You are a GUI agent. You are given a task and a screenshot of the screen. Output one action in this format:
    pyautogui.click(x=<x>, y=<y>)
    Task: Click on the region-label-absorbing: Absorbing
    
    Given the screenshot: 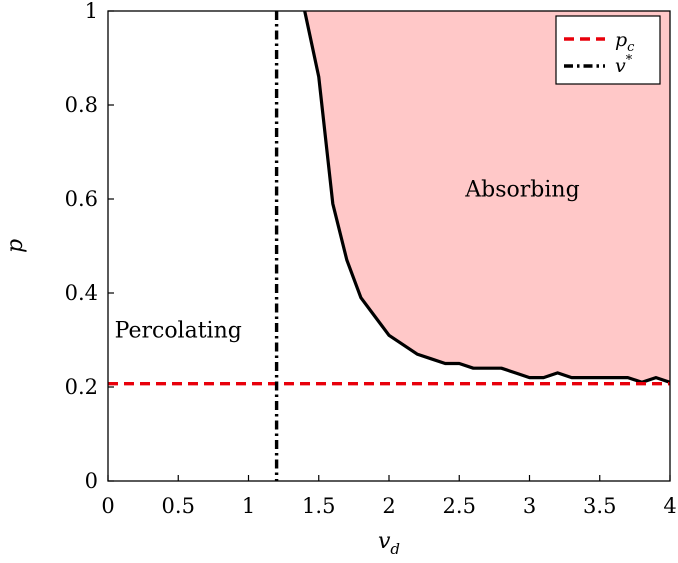 What is the action you would take?
    pyautogui.click(x=521, y=190)
    